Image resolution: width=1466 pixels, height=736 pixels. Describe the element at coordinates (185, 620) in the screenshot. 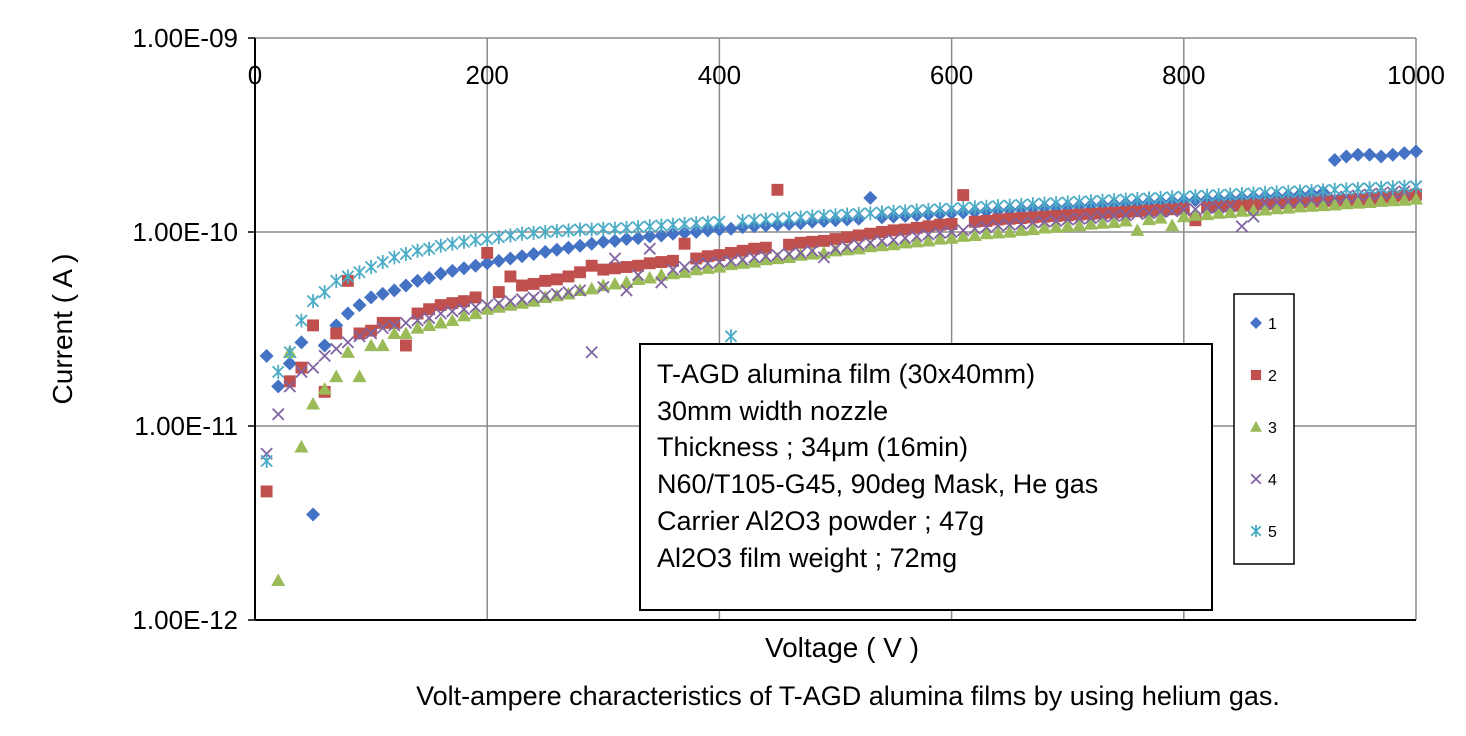

I see `y-tick-label: 1.00E-12` at that location.